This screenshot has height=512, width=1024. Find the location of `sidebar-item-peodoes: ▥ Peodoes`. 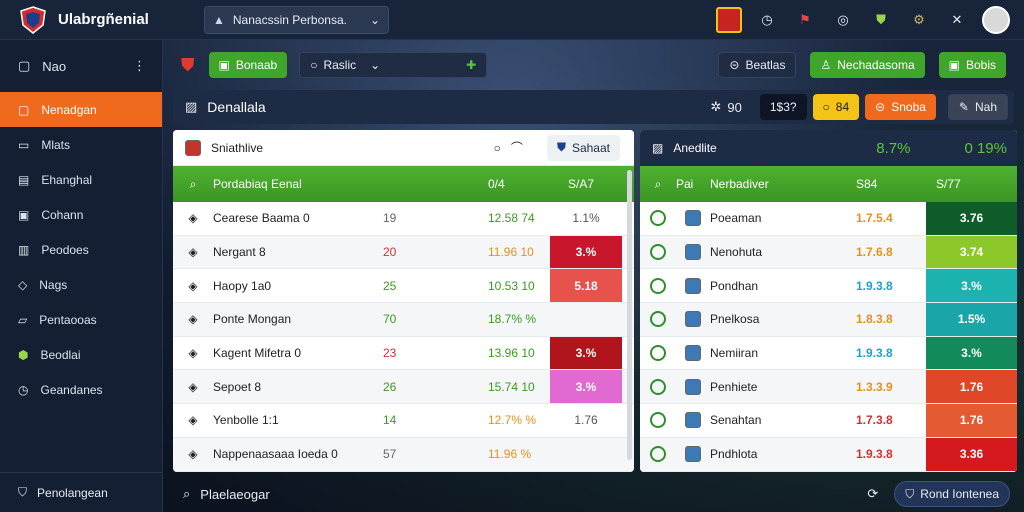

sidebar-item-peodoes: ▥ Peodoes is located at coordinates (81, 249).